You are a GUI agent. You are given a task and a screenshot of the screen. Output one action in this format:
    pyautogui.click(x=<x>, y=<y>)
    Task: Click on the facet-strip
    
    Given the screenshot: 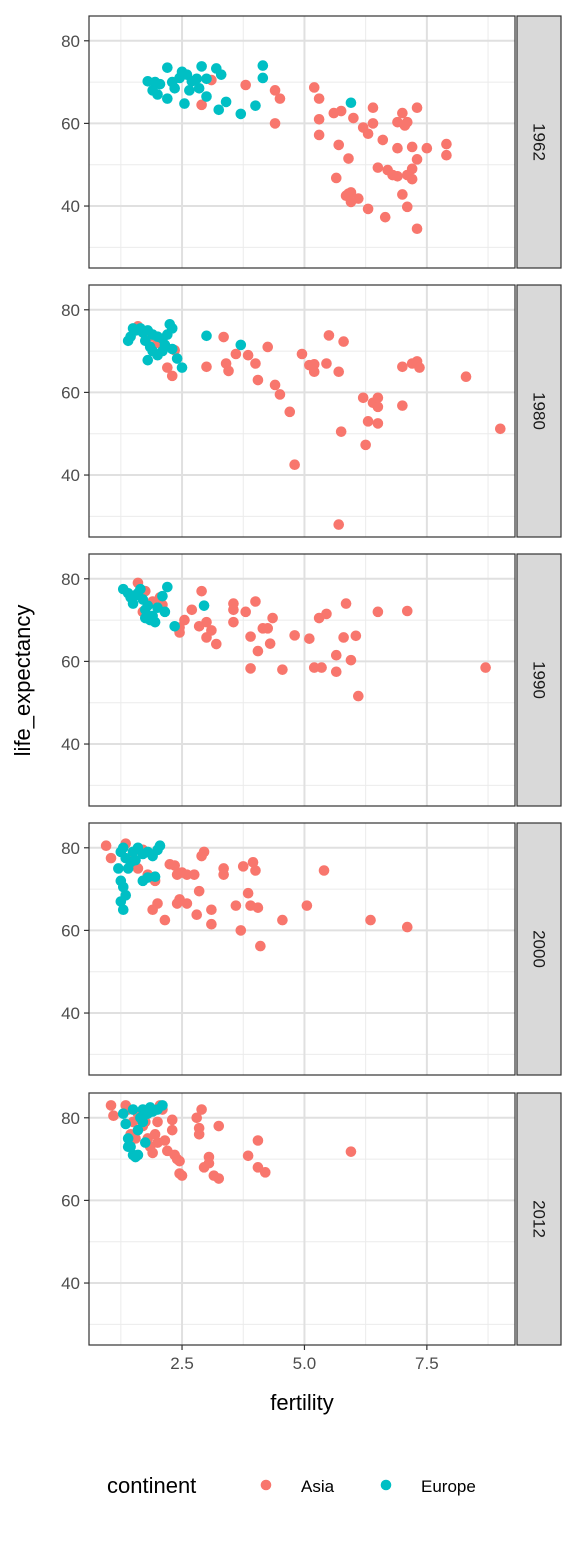 What is the action you would take?
    pyautogui.click(x=539, y=411)
    